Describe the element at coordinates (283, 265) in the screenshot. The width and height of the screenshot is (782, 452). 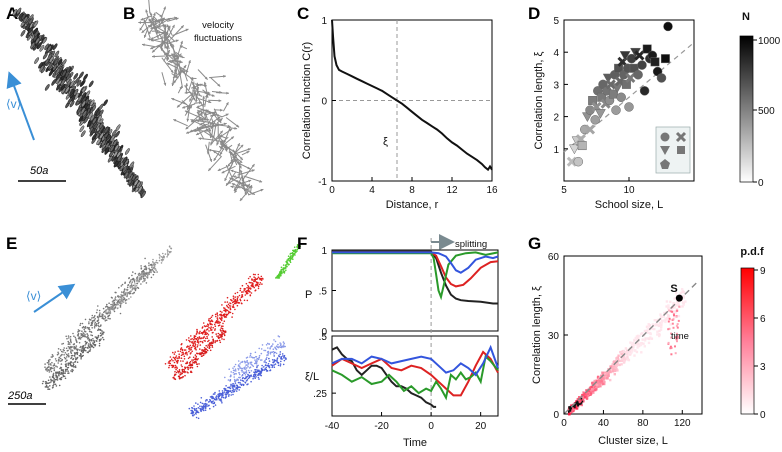
I see `green-particle` at that location.